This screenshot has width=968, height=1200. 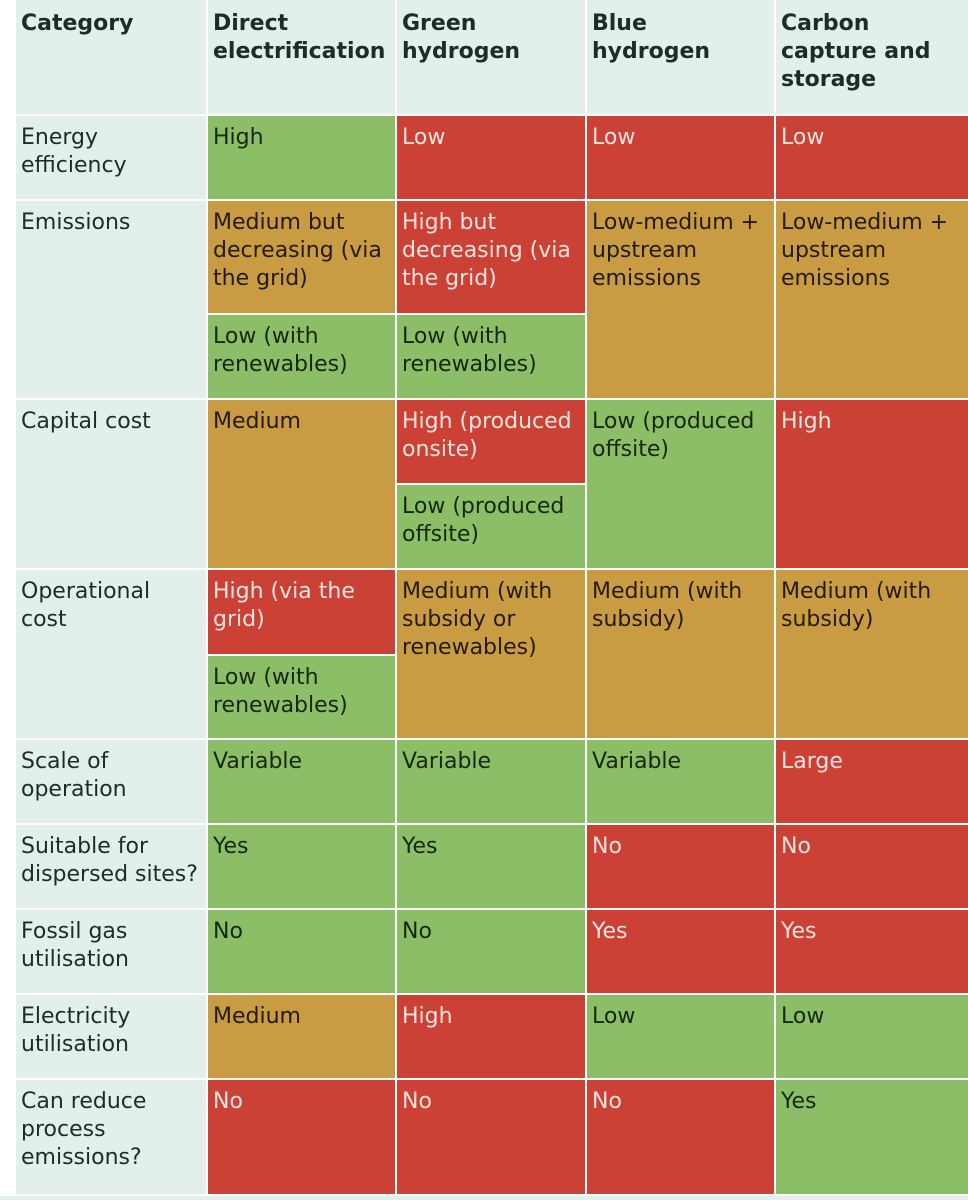 I want to click on row-category: Suitable for dispersed sites?, so click(x=111, y=866).